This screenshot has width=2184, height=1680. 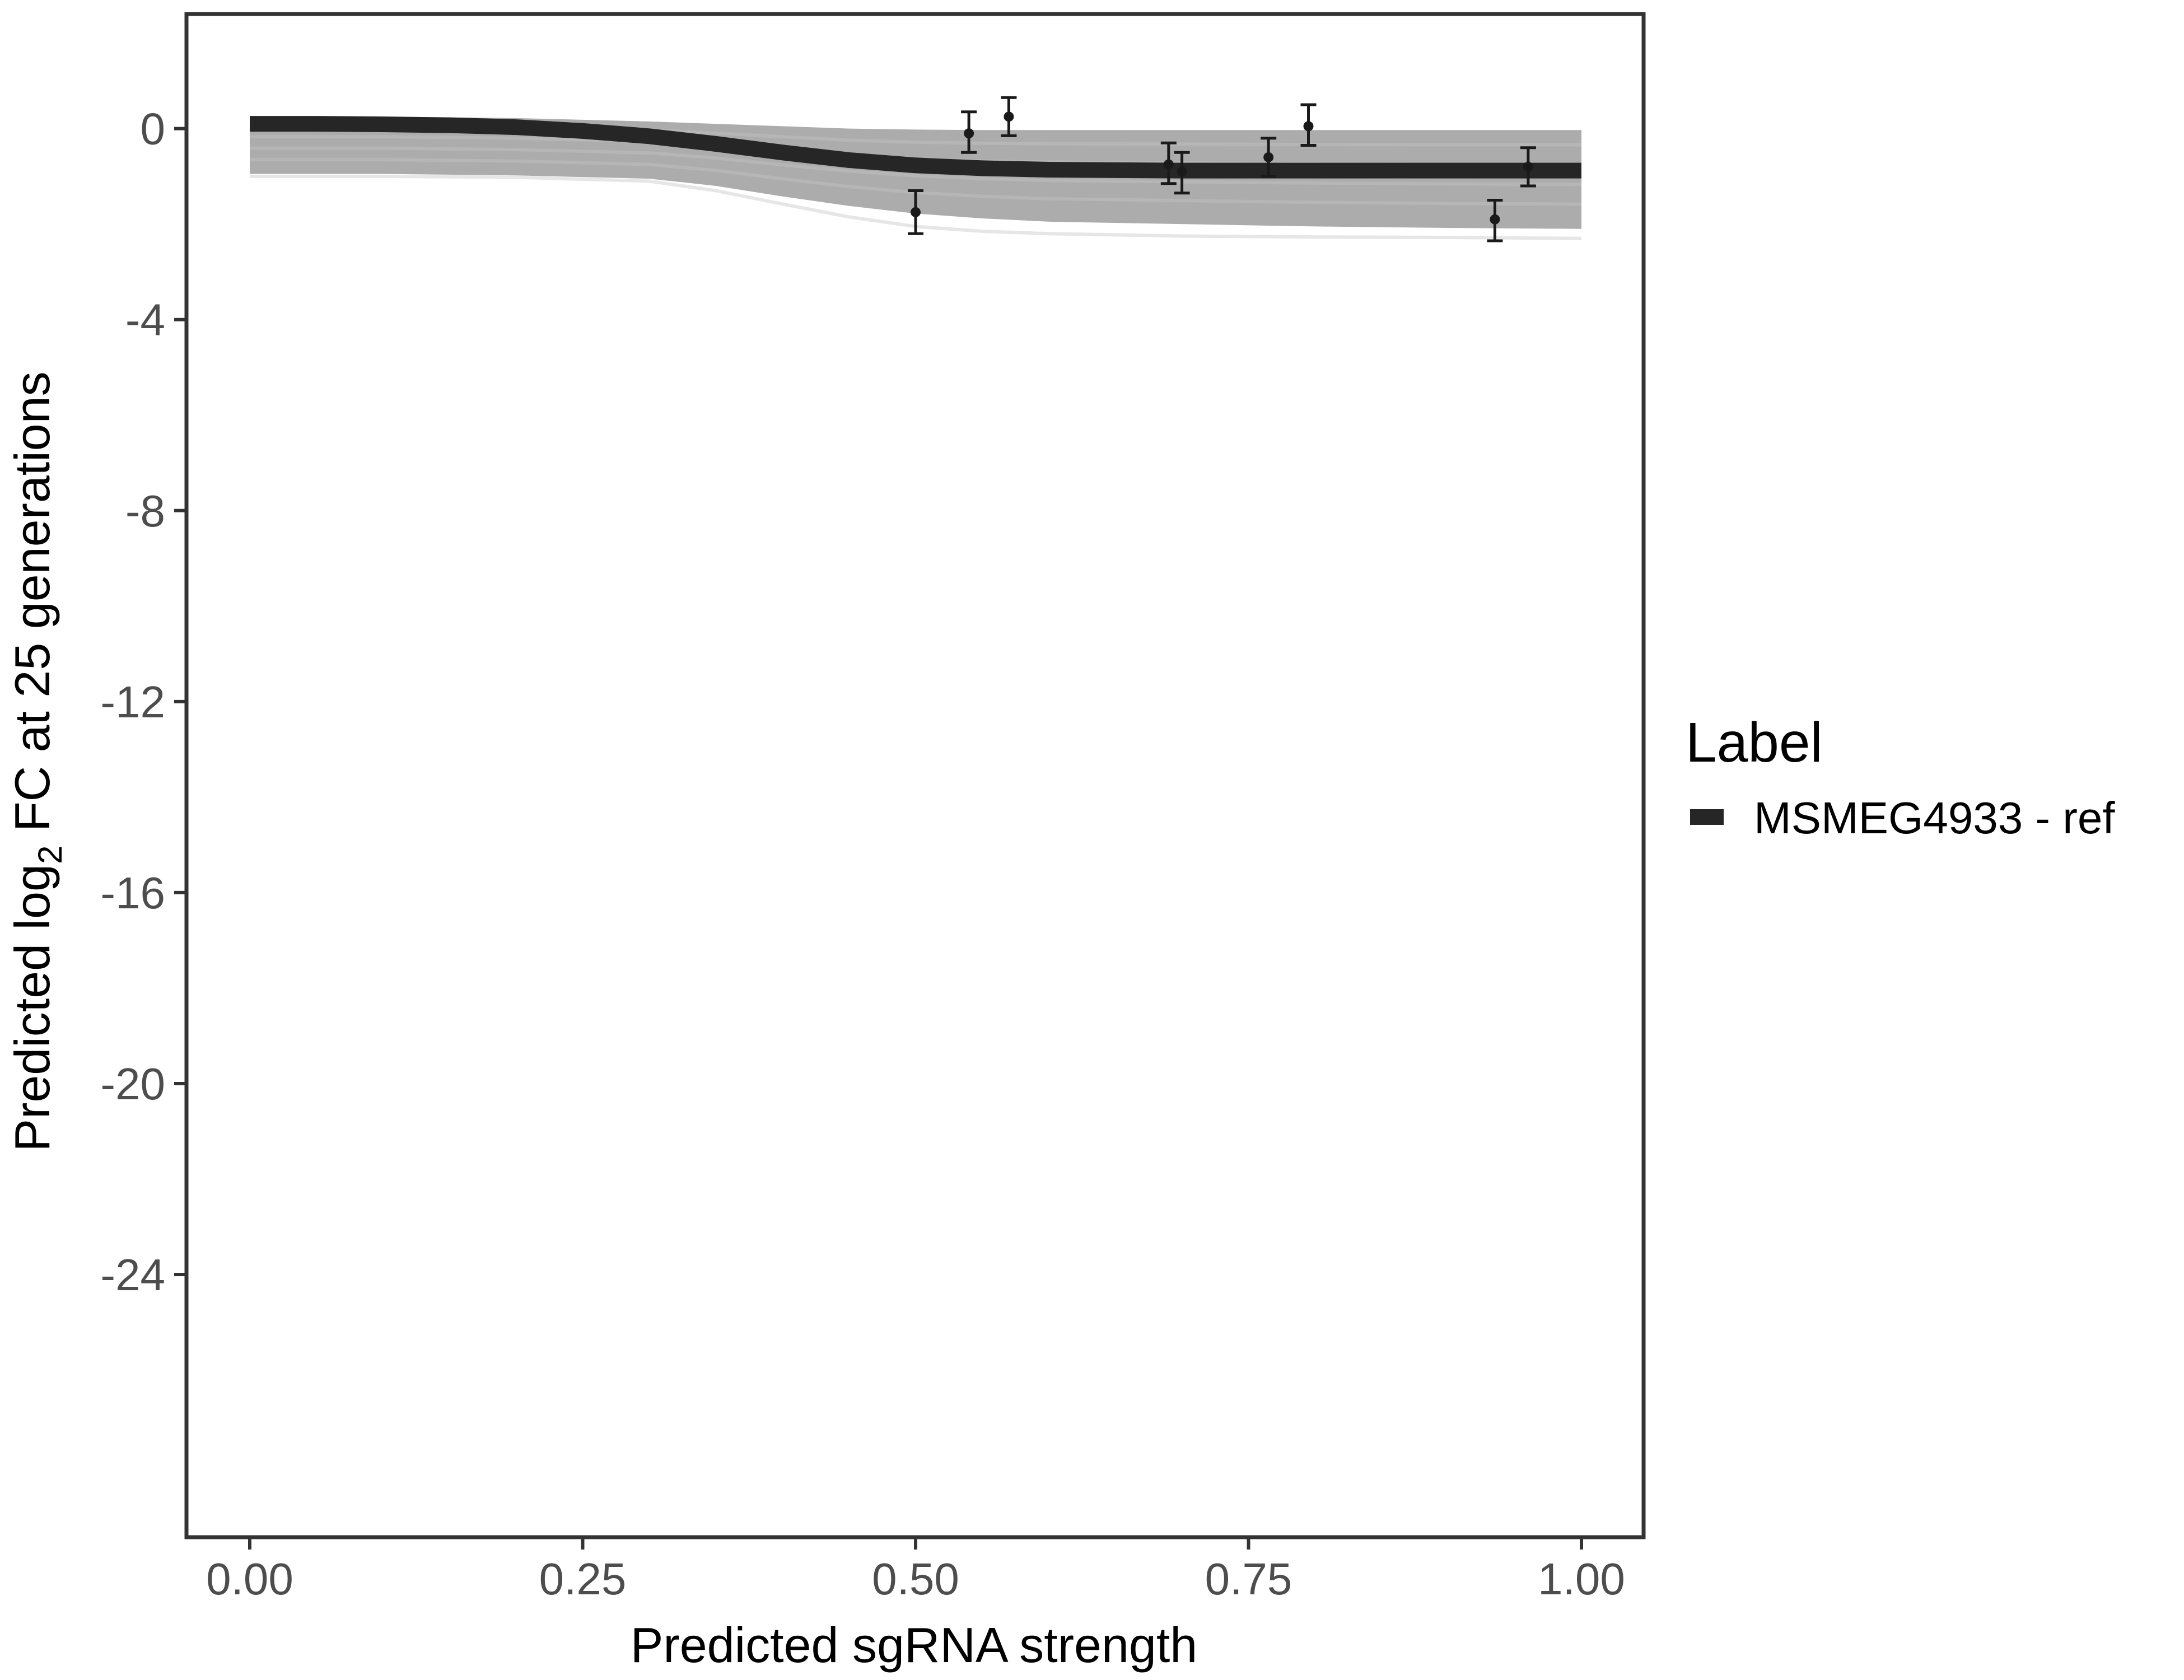 What do you see at coordinates (1755, 742) in the screenshot?
I see `legend-title: Label` at bounding box center [1755, 742].